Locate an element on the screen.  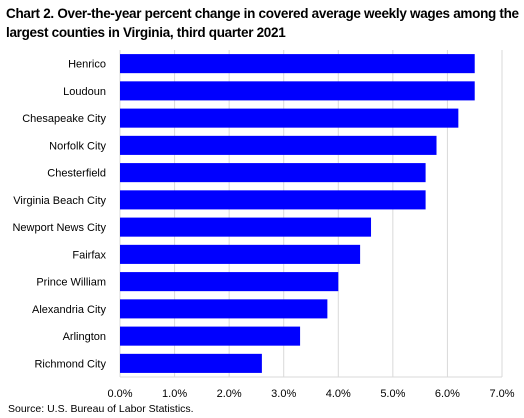
category-label: Newport News City is located at coordinates (59, 228).